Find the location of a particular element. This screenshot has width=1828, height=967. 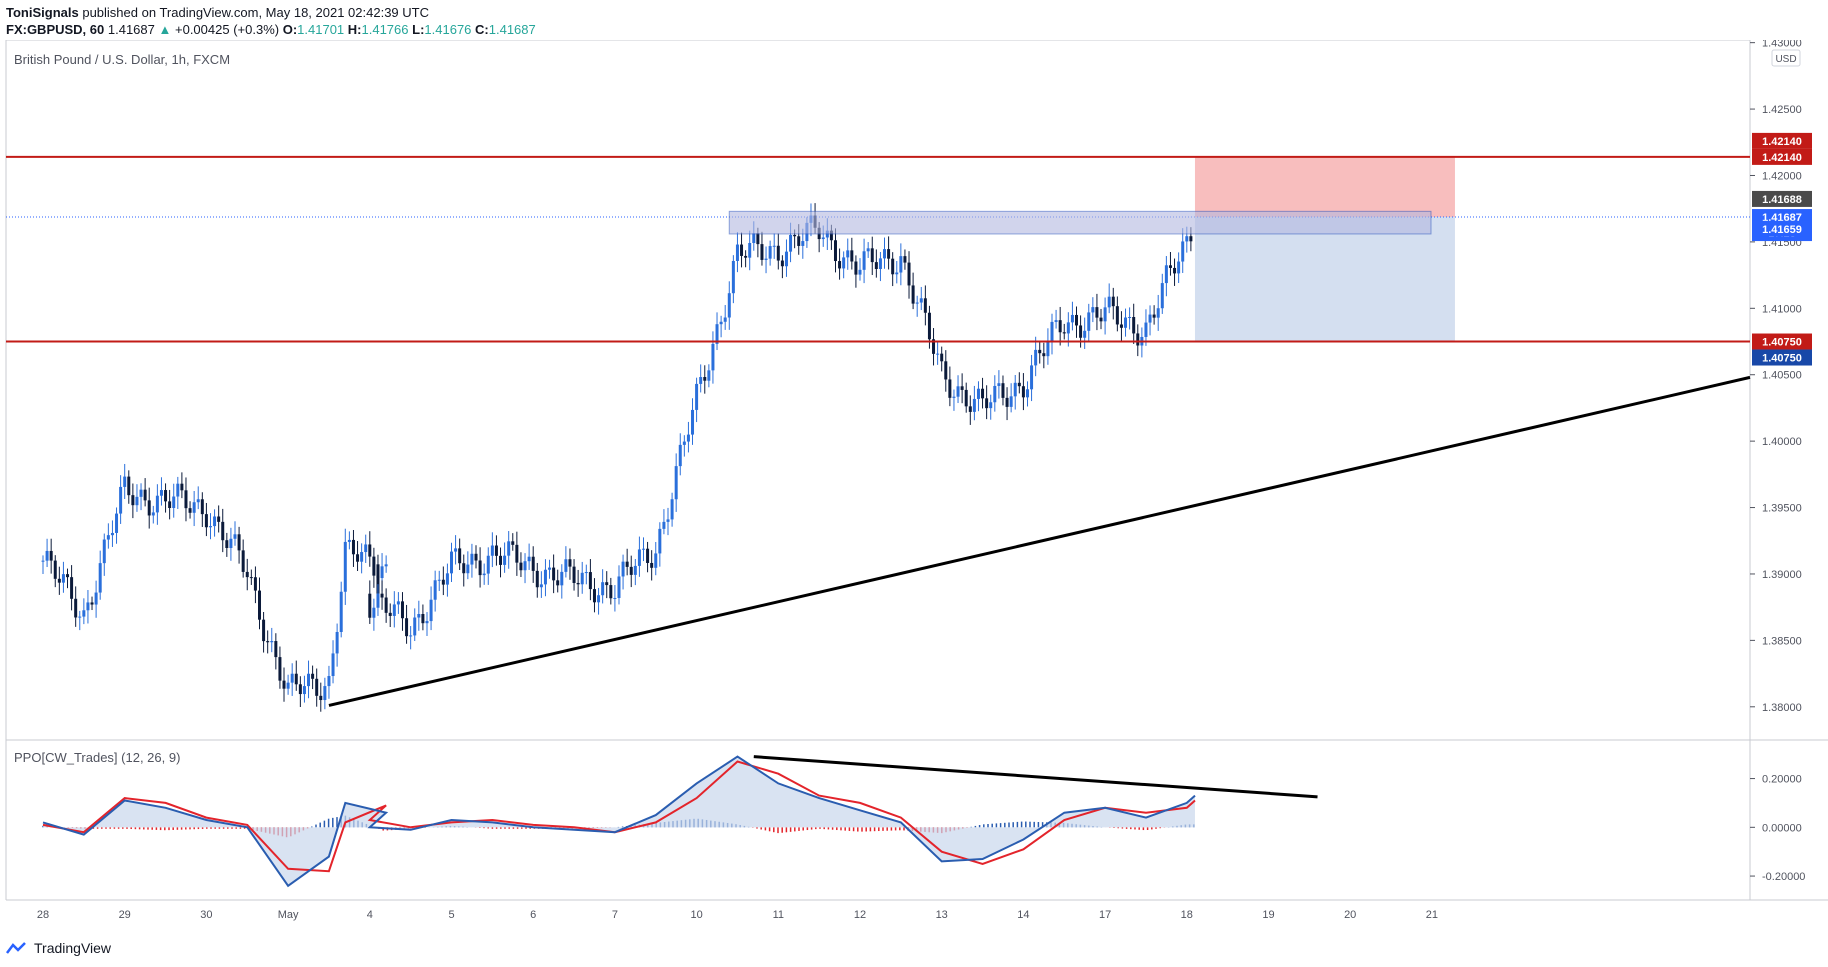

ppo-indicator is located at coordinates (680, 821).